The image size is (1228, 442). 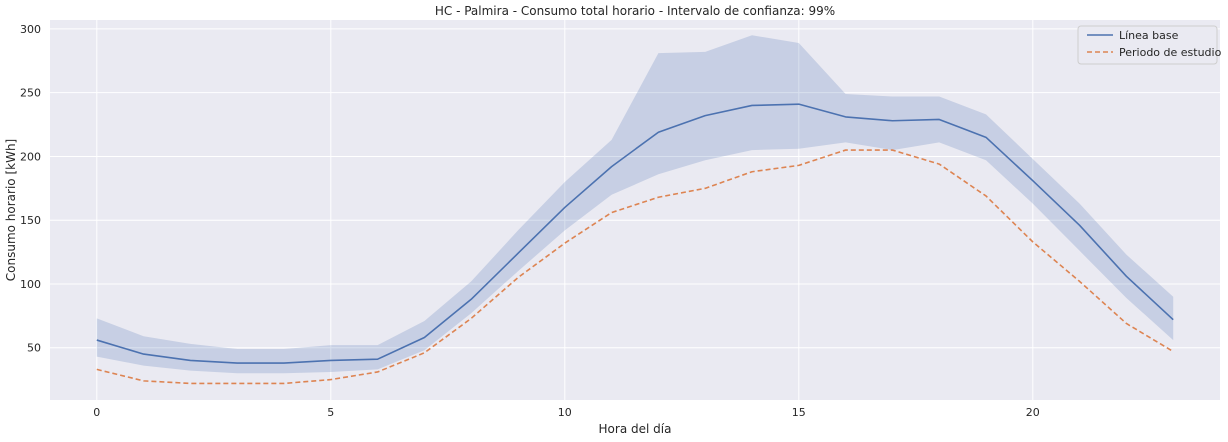 I want to click on y-tick-label: 150, so click(x=30, y=220).